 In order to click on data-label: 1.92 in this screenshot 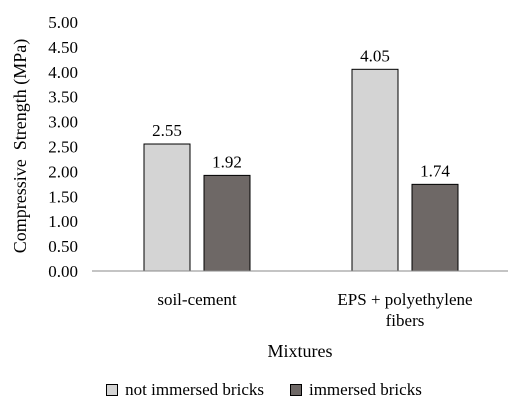, I will do `click(227, 161)`.